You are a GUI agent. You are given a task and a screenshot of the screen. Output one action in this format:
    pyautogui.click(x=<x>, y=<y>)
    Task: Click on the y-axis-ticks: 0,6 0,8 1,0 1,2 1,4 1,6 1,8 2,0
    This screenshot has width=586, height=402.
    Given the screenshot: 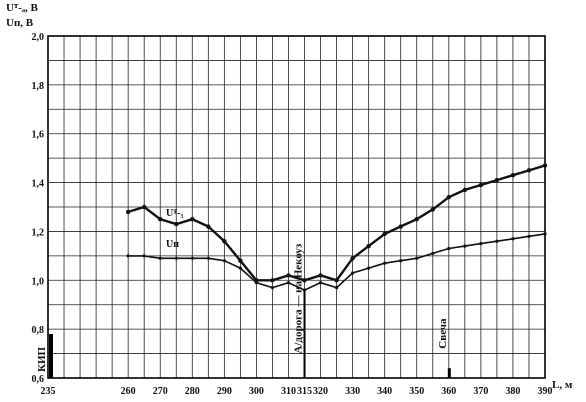 What is the action you would take?
    pyautogui.click(x=38, y=208)
    